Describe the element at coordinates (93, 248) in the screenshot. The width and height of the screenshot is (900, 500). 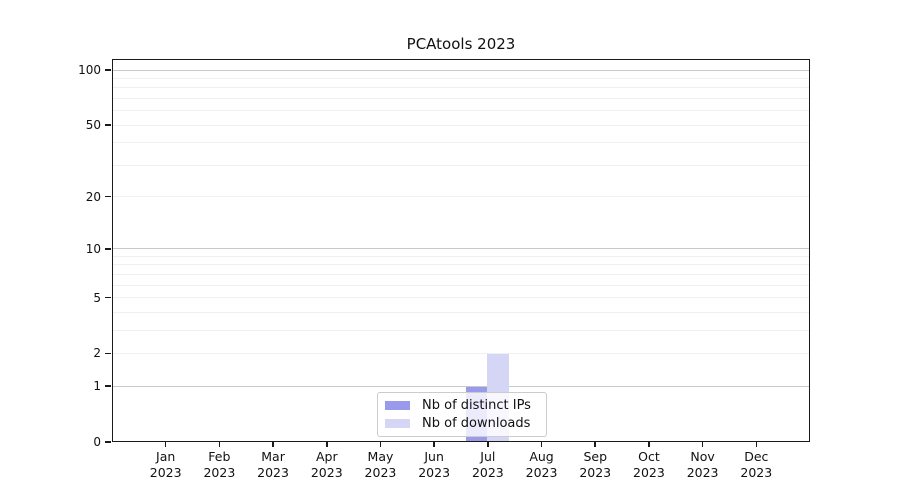
I see `y-tick-label: 10` at that location.